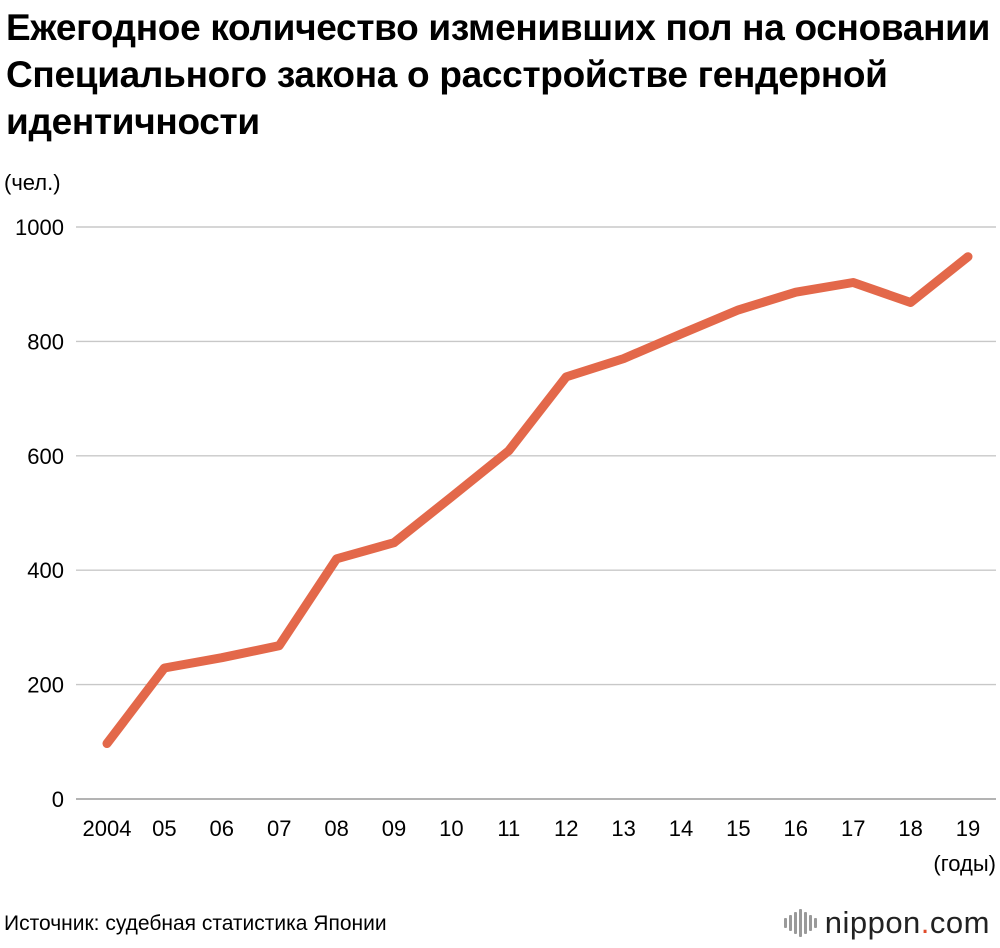 The height and width of the screenshot is (948, 1000). What do you see at coordinates (45, 341) in the screenshot?
I see `y-tick-label: 800` at bounding box center [45, 341].